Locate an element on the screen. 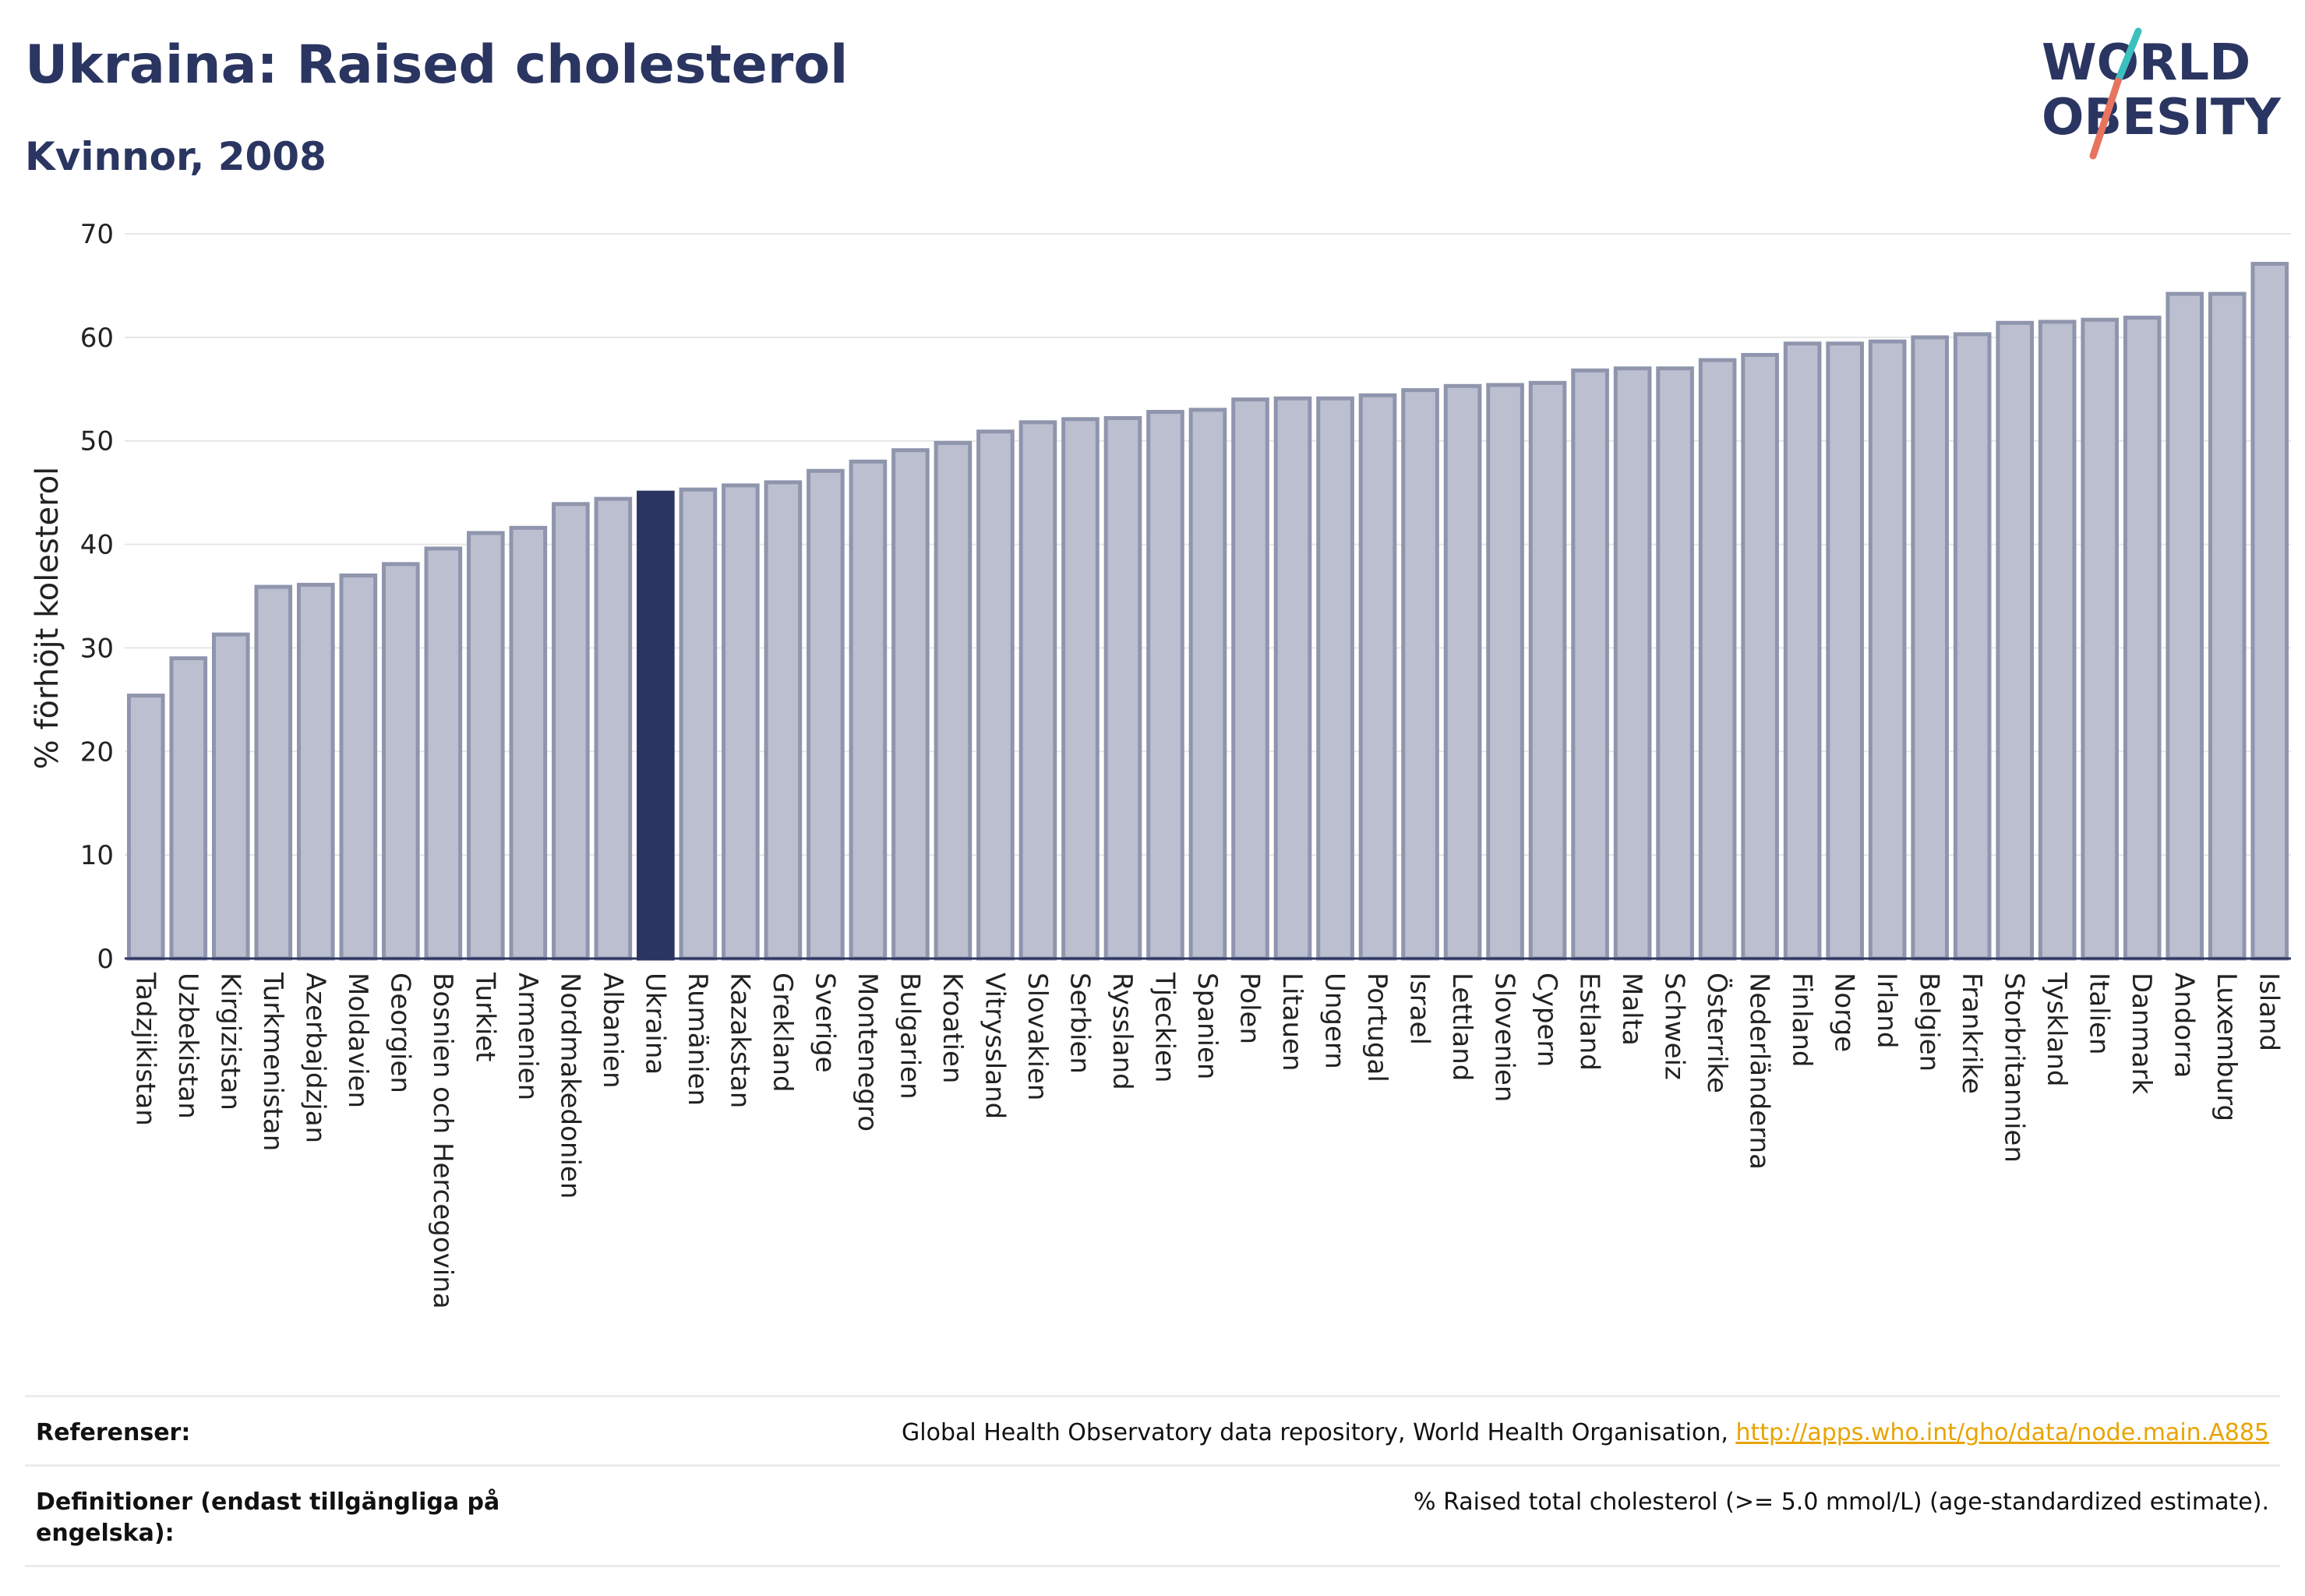  bar-nordmakedonien is located at coordinates (571, 731).